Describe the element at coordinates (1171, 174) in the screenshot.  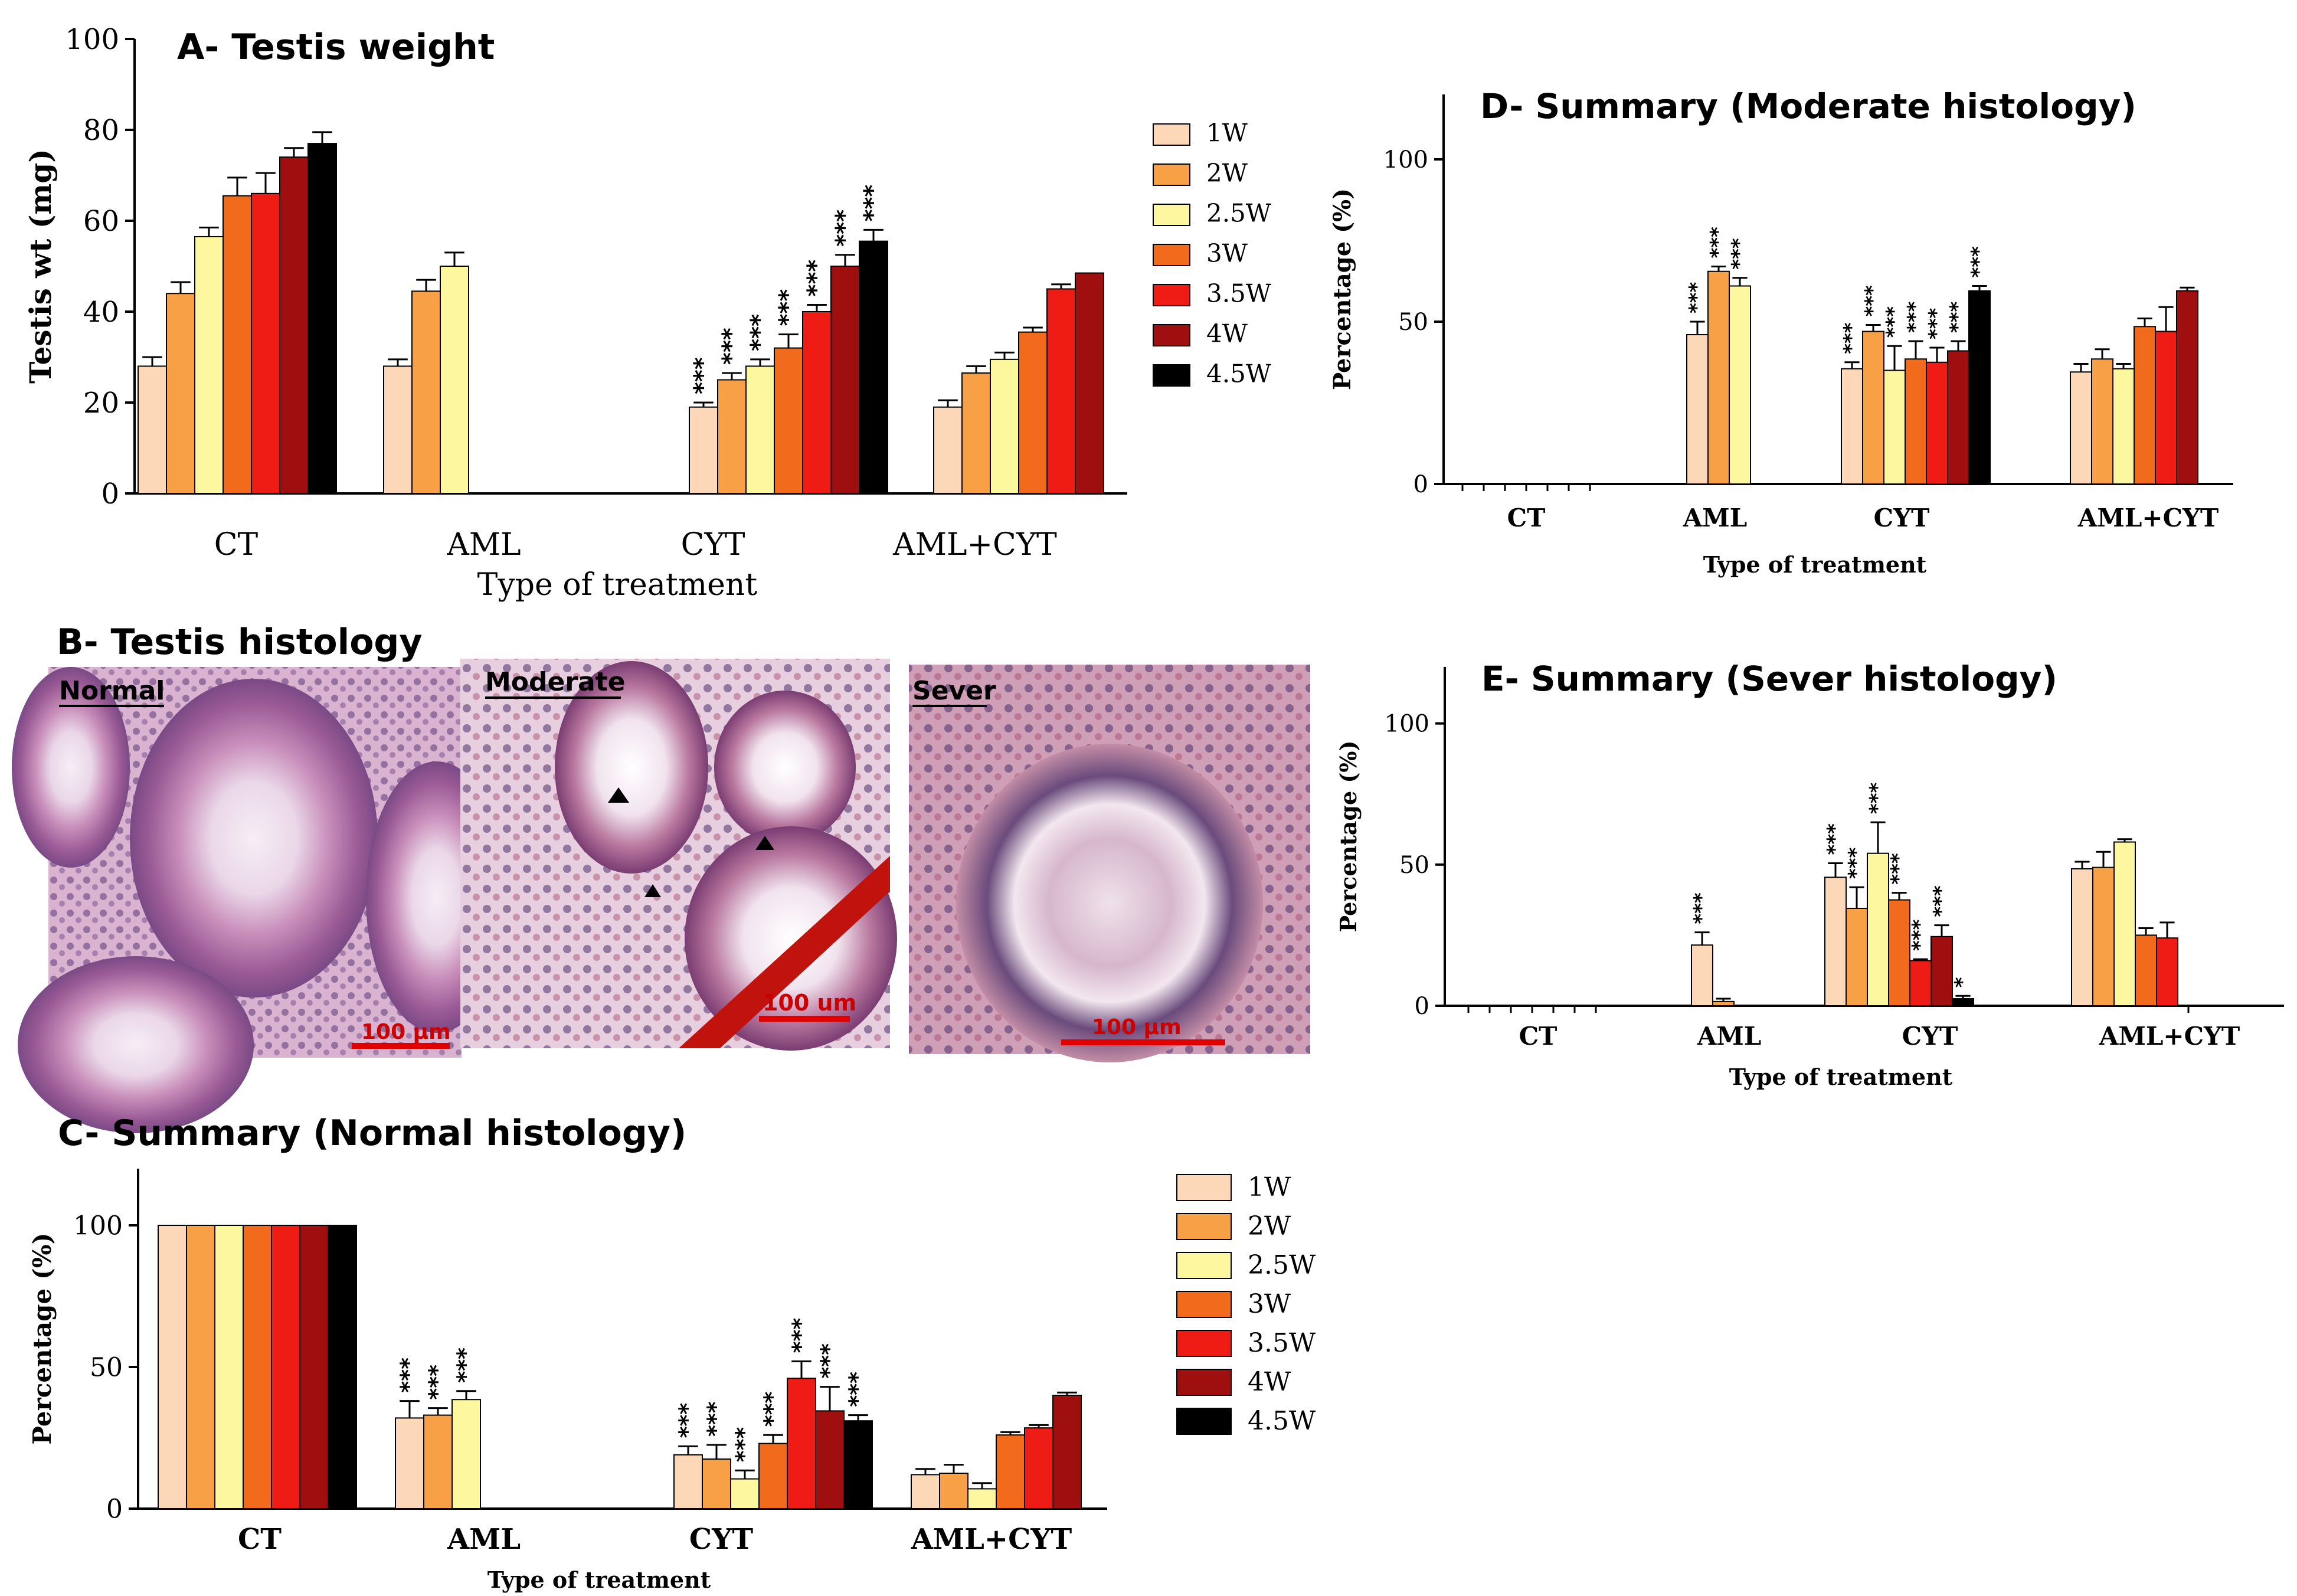
I see `legend-swatch-2W` at that location.